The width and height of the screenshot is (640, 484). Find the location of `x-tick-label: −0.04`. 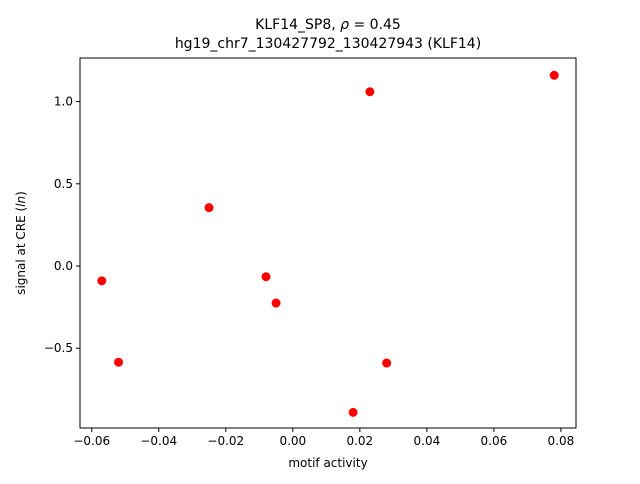

x-tick-label: −0.04 is located at coordinates (158, 441).